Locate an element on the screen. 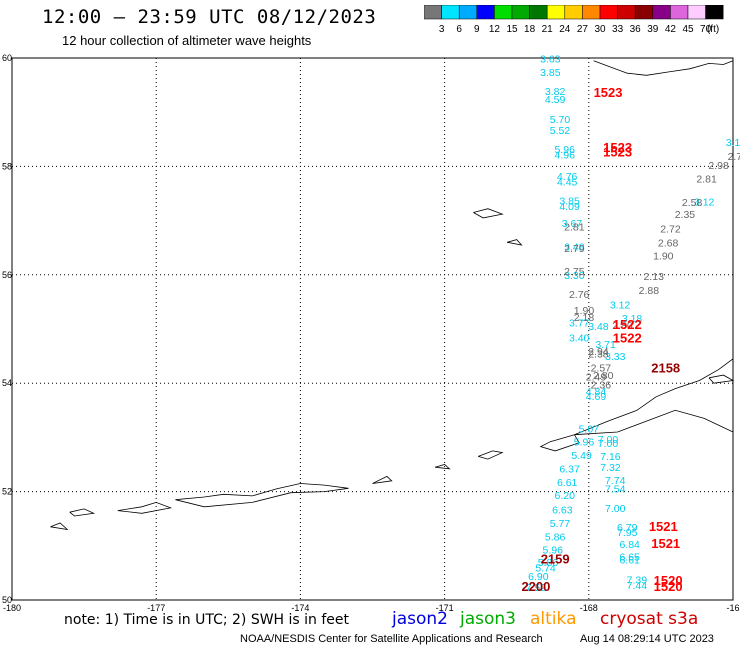 Image resolution: width=740 pixels, height=650 pixels. y-tick-label: 50 is located at coordinates (7, 600).